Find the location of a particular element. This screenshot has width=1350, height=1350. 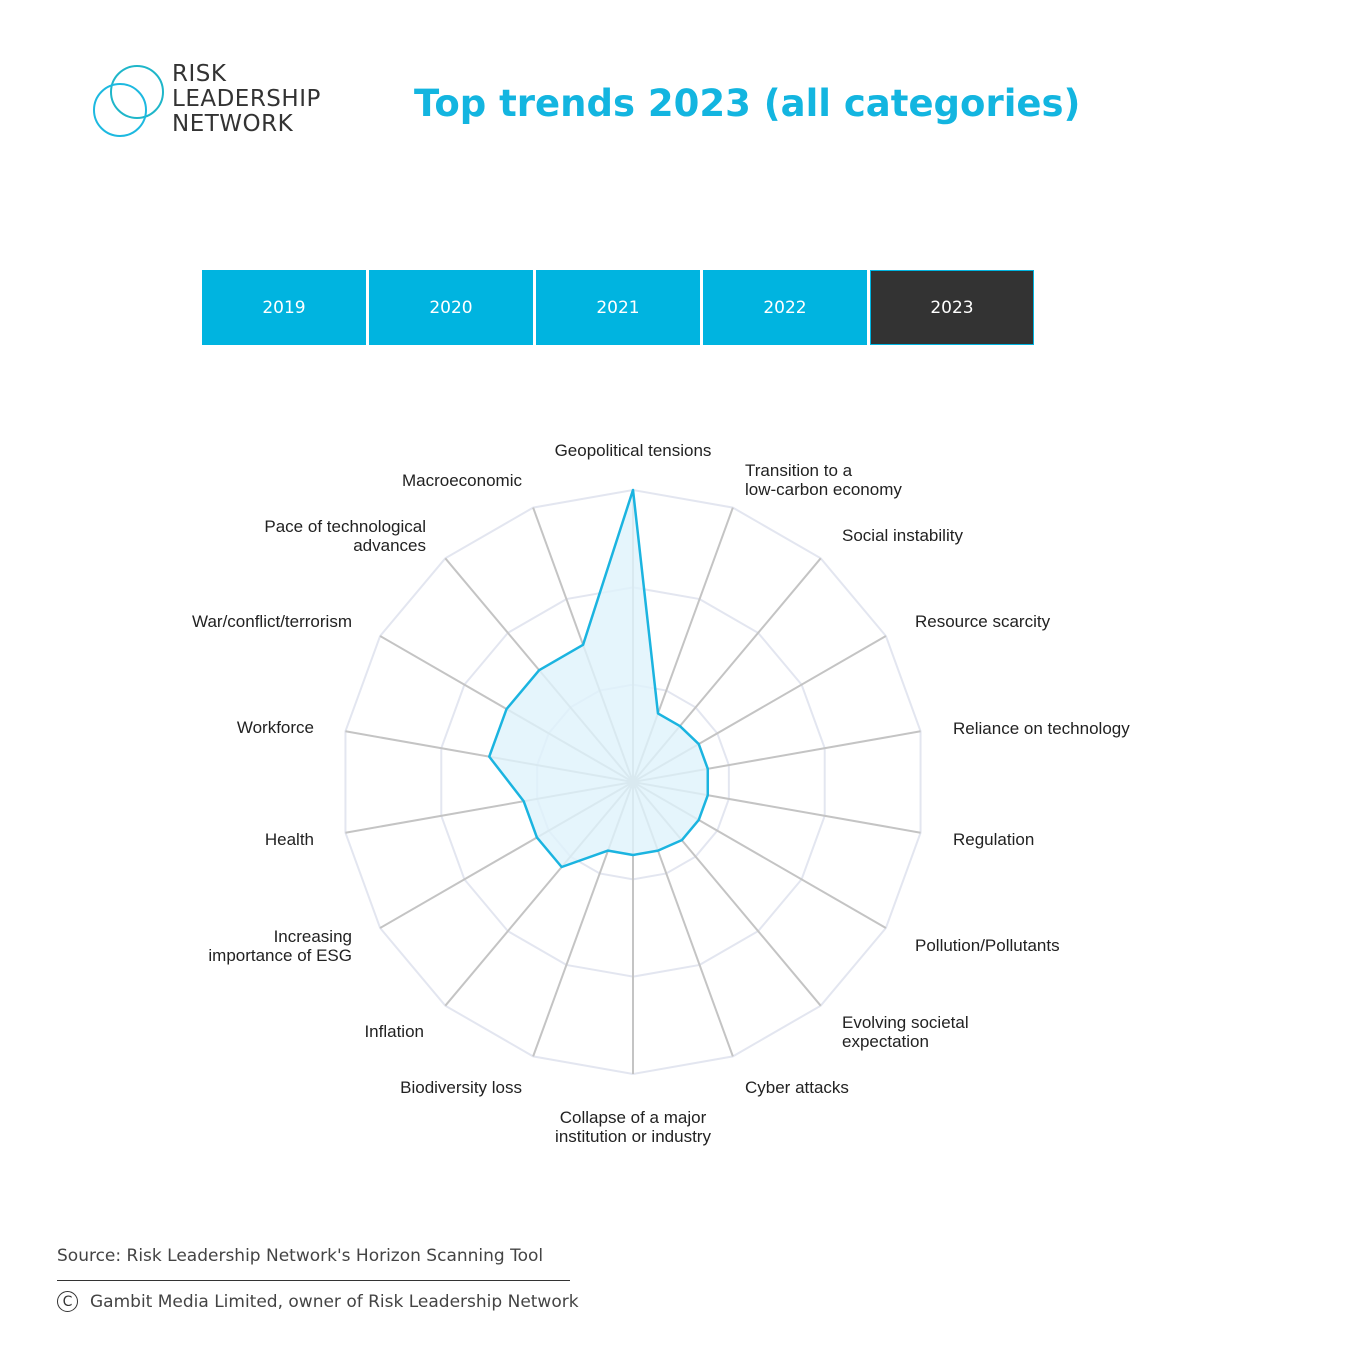

axis-label: Health is located at coordinates (289, 839).